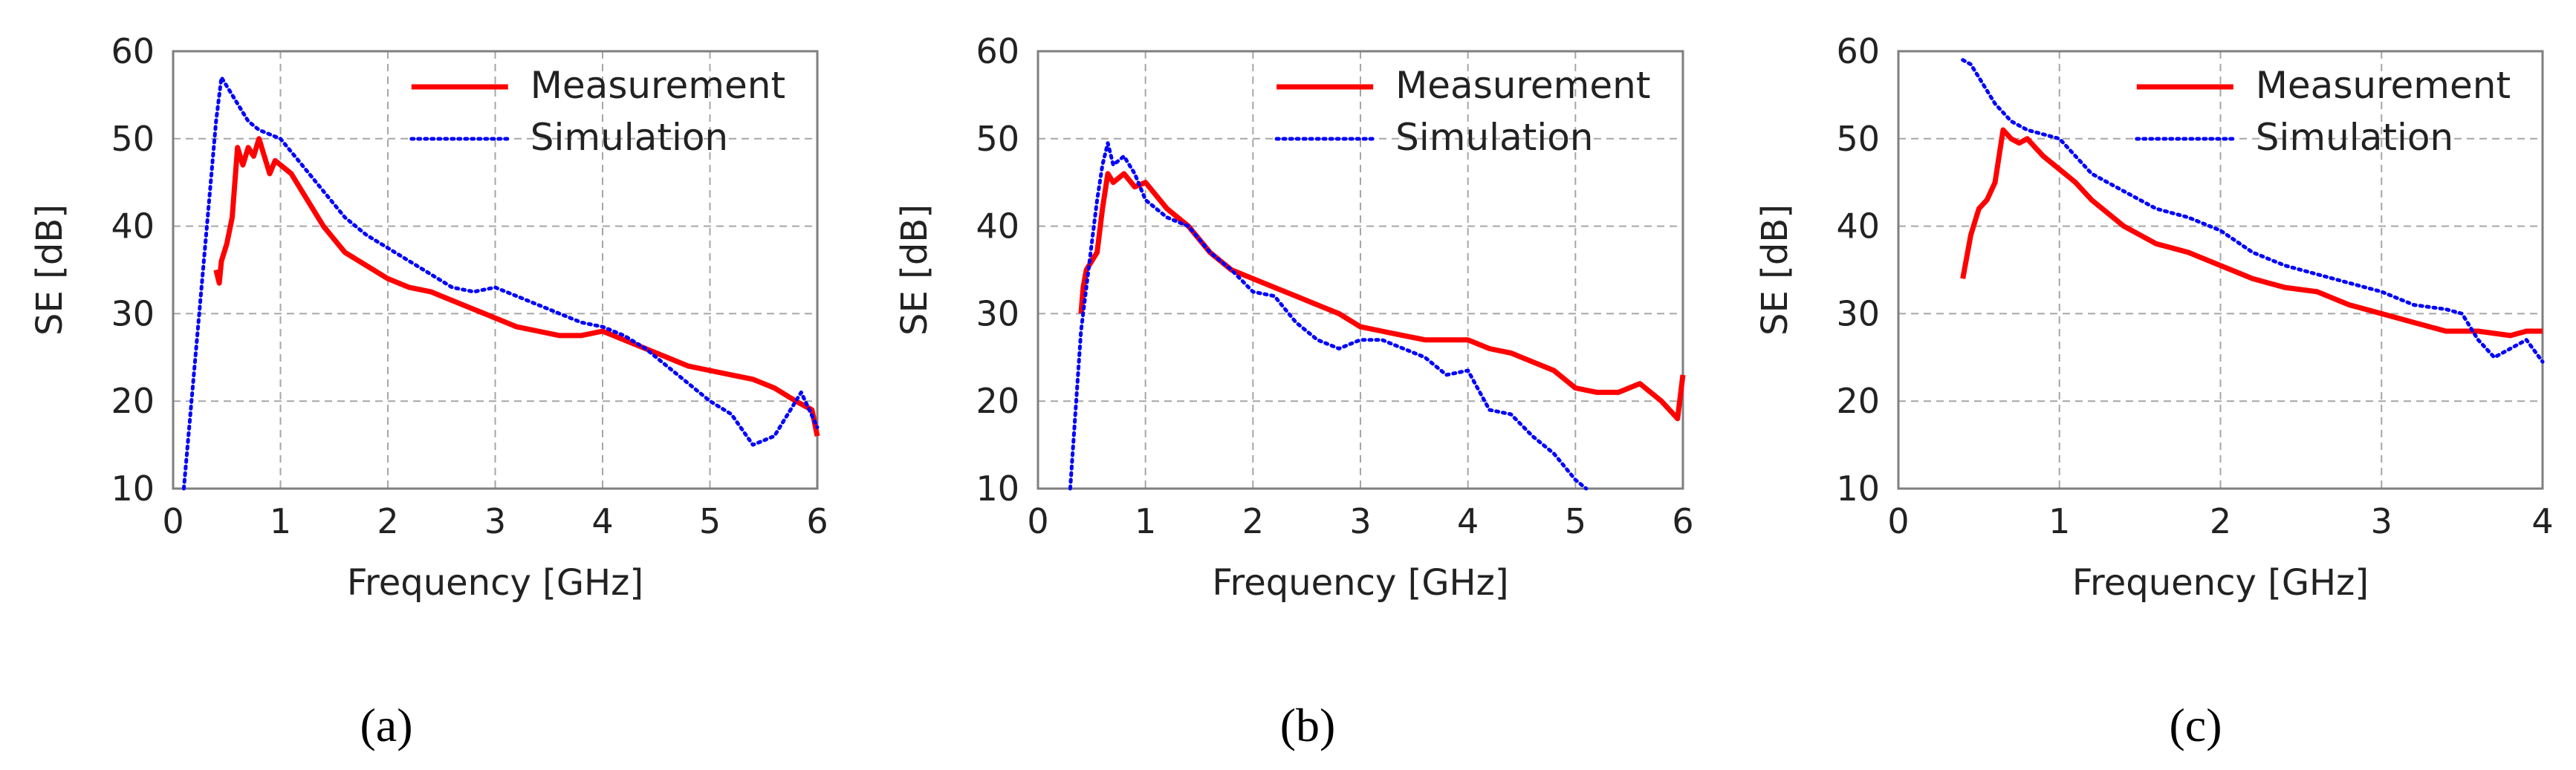  I want to click on panel-caption: (a), so click(386, 725).